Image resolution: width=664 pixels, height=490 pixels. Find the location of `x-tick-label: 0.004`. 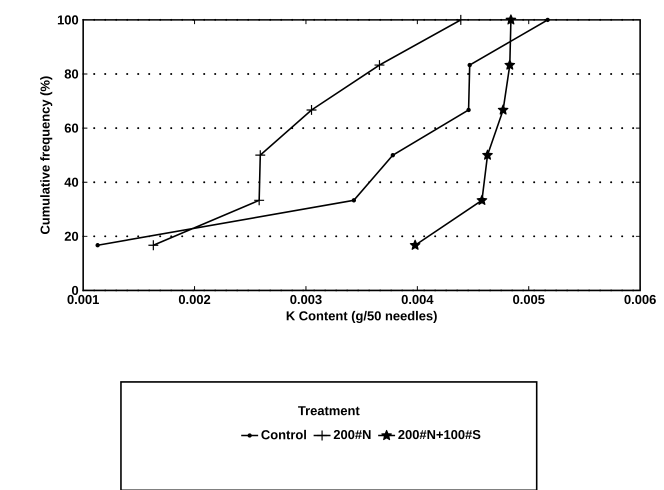

x-tick-label: 0.004 is located at coordinates (418, 299).